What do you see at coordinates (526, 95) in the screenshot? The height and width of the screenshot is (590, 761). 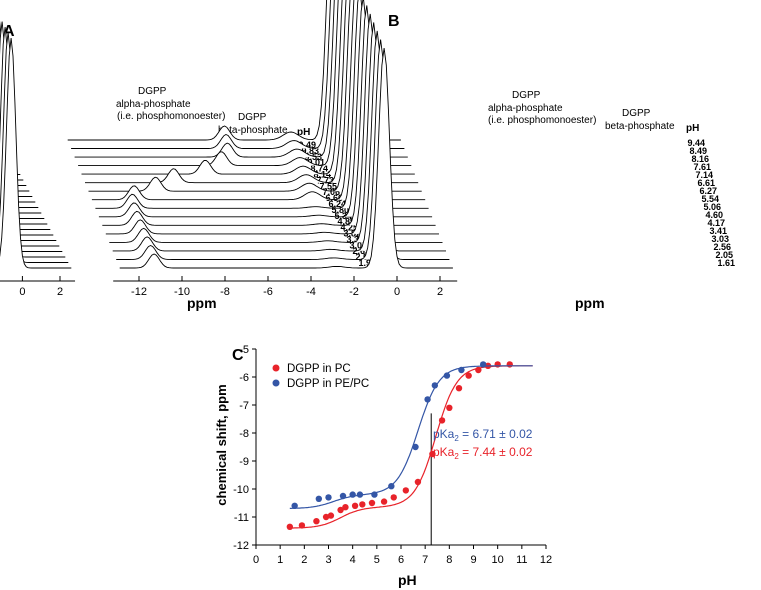 I see `panel-b-alpha-label-1: DGPP` at bounding box center [526, 95].